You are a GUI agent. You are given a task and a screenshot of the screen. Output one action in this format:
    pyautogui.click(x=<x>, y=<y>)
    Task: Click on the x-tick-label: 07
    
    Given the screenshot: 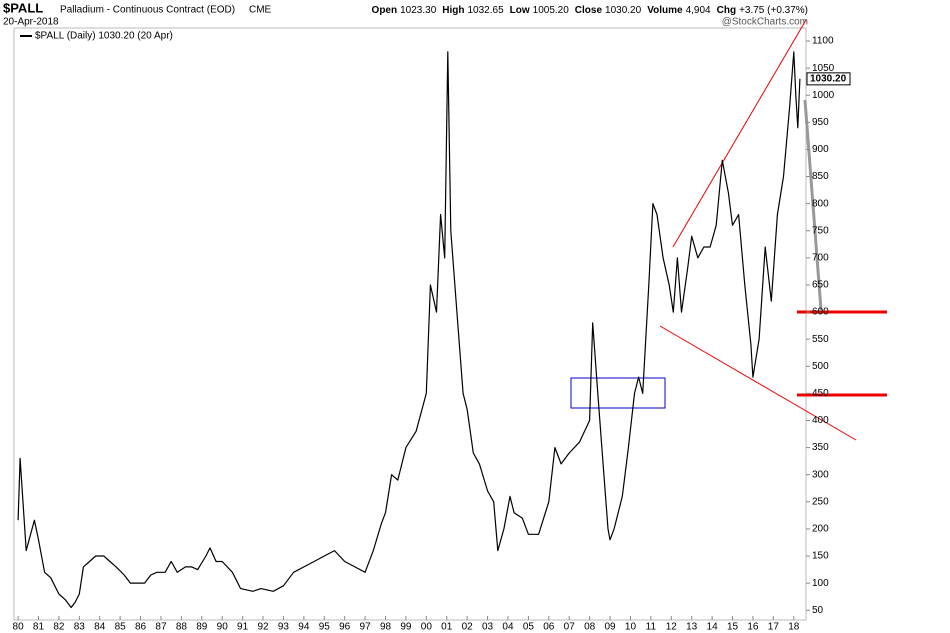 What is the action you would take?
    pyautogui.click(x=570, y=627)
    